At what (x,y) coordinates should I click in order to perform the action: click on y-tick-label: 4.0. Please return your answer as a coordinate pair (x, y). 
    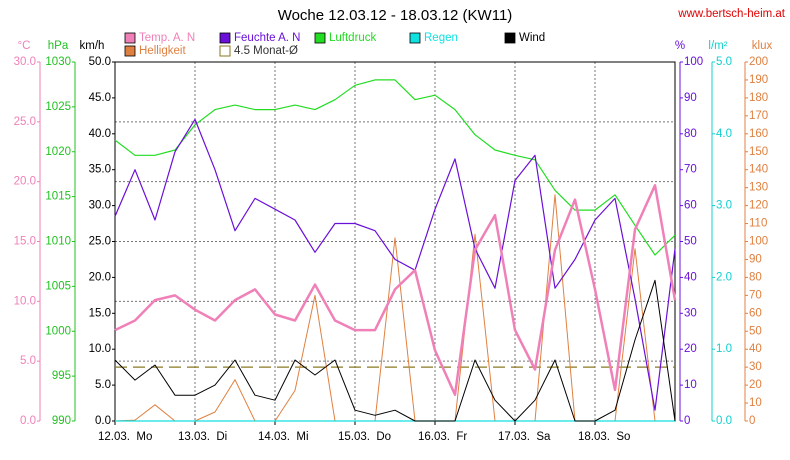
    Looking at the image, I should click on (724, 134).